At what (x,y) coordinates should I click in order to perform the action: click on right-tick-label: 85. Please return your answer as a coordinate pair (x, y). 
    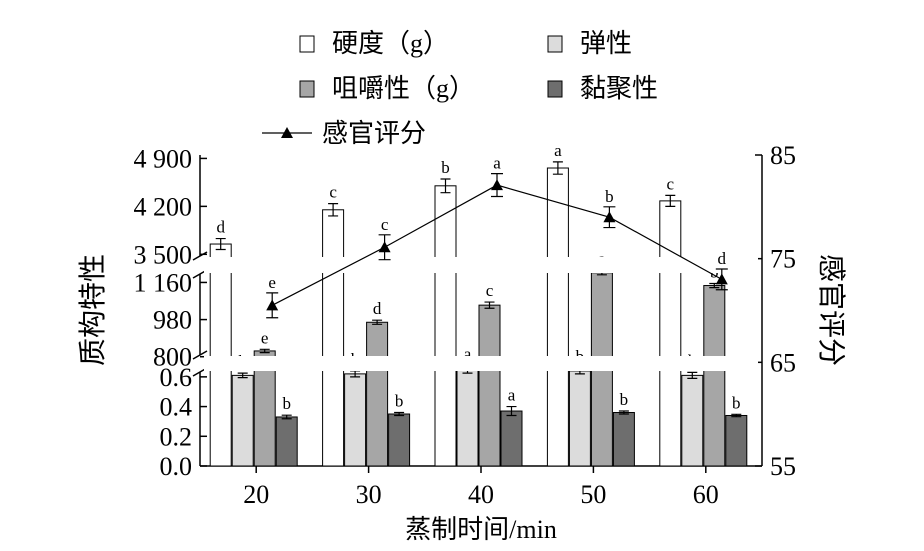
    Looking at the image, I should click on (783, 155).